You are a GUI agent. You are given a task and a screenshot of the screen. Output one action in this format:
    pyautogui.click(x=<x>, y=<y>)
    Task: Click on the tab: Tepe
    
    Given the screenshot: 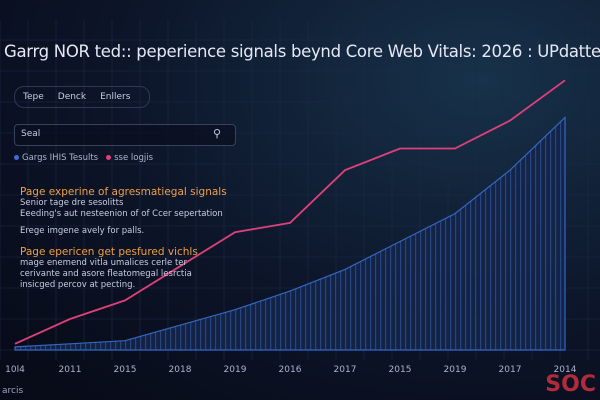 What is the action you would take?
    pyautogui.click(x=33, y=97)
    